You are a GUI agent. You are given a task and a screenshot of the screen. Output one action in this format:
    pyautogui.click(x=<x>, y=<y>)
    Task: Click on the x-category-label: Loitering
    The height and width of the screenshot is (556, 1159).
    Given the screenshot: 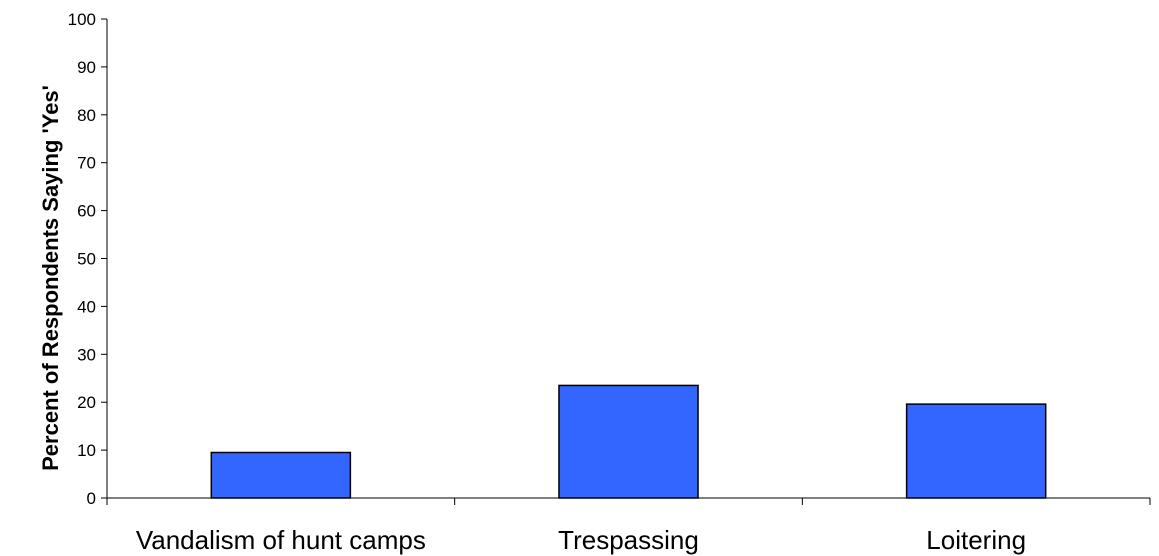 What is the action you would take?
    pyautogui.click(x=976, y=540)
    